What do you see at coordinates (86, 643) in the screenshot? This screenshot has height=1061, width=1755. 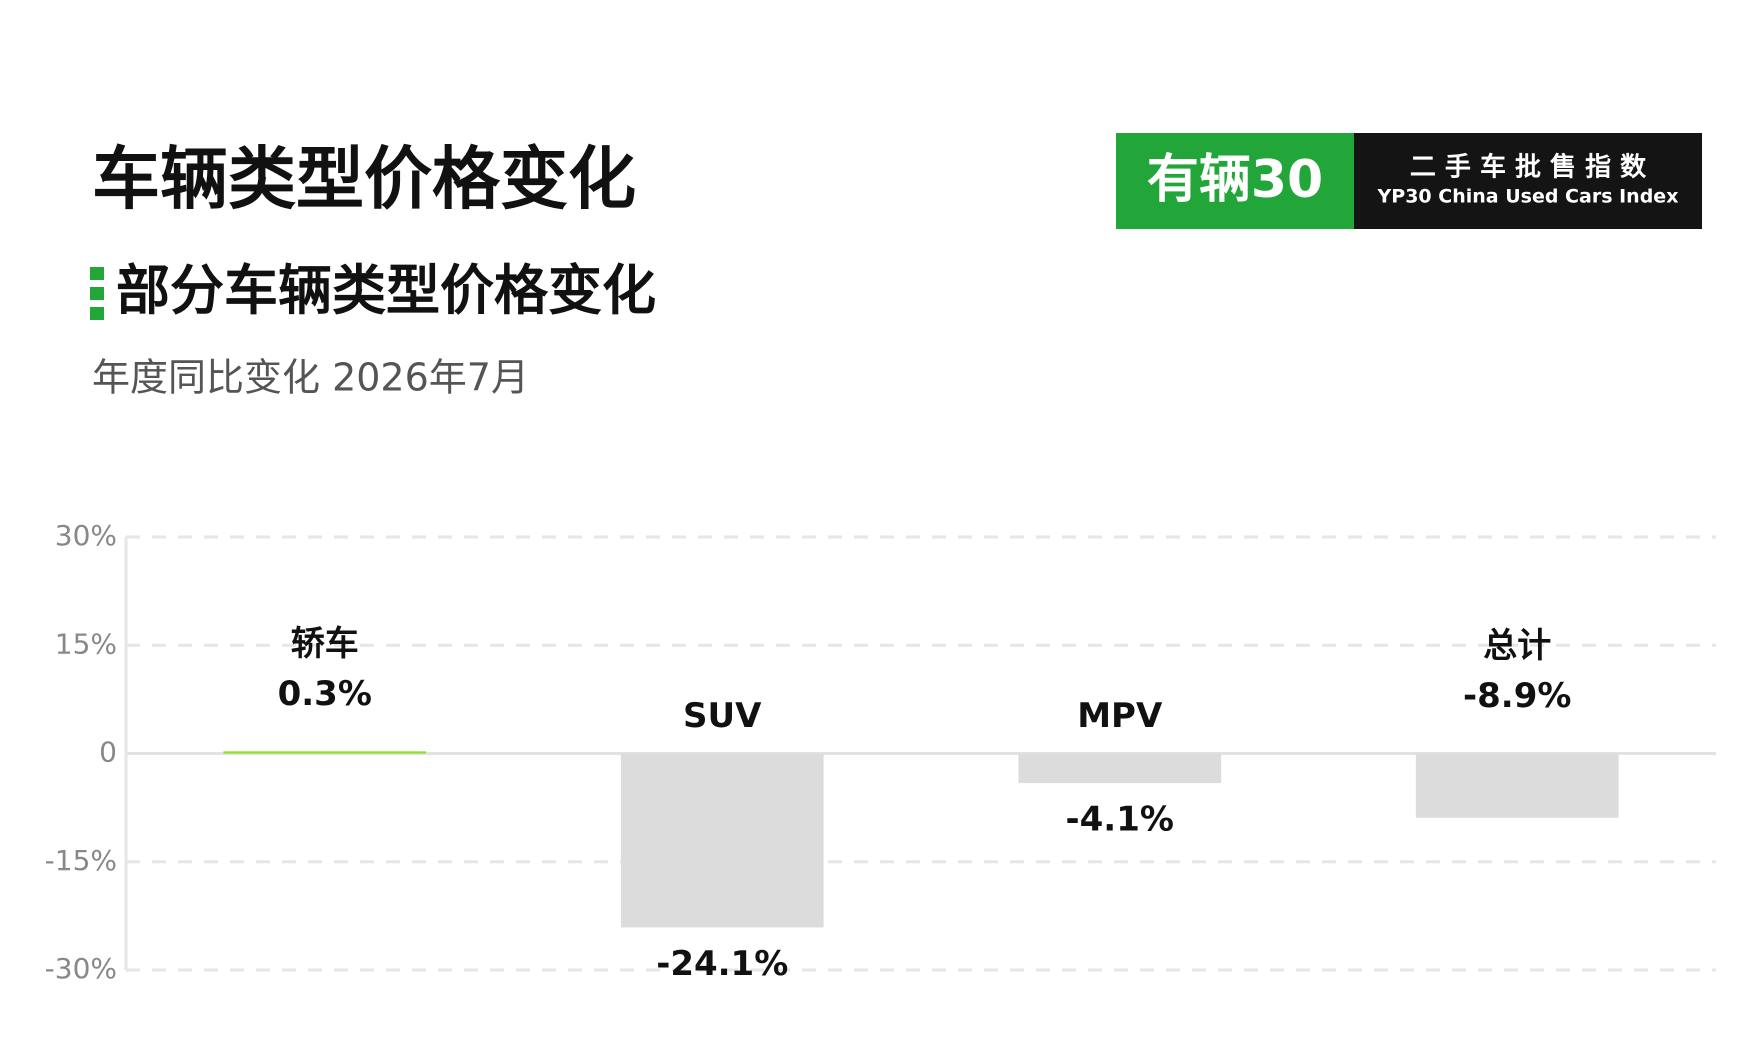 I see `y-tick-label: 15%` at bounding box center [86, 643].